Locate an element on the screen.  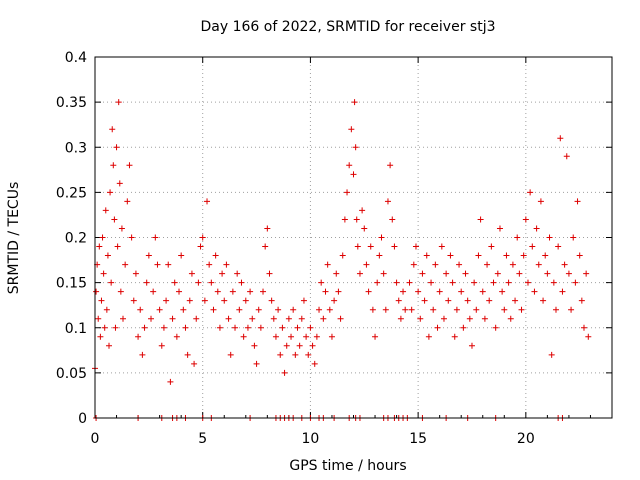
x-tick-label: 0 is located at coordinates (95, 439).